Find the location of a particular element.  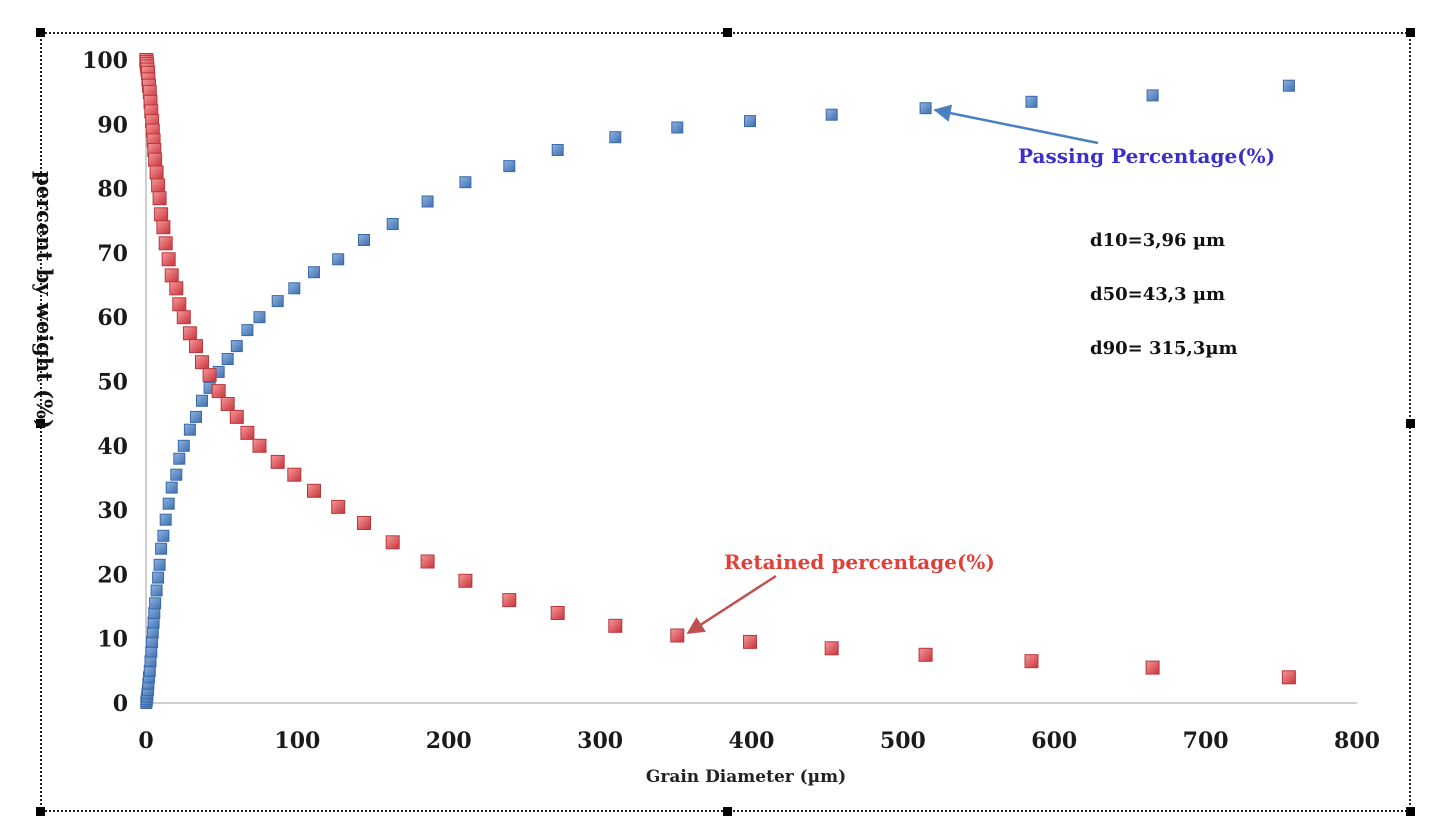

resize-handle-top-right is located at coordinates (1410, 32).